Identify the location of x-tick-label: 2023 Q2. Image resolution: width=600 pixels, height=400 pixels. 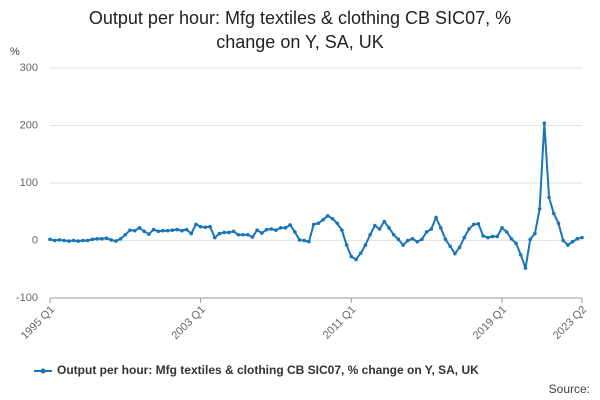
(570, 323).